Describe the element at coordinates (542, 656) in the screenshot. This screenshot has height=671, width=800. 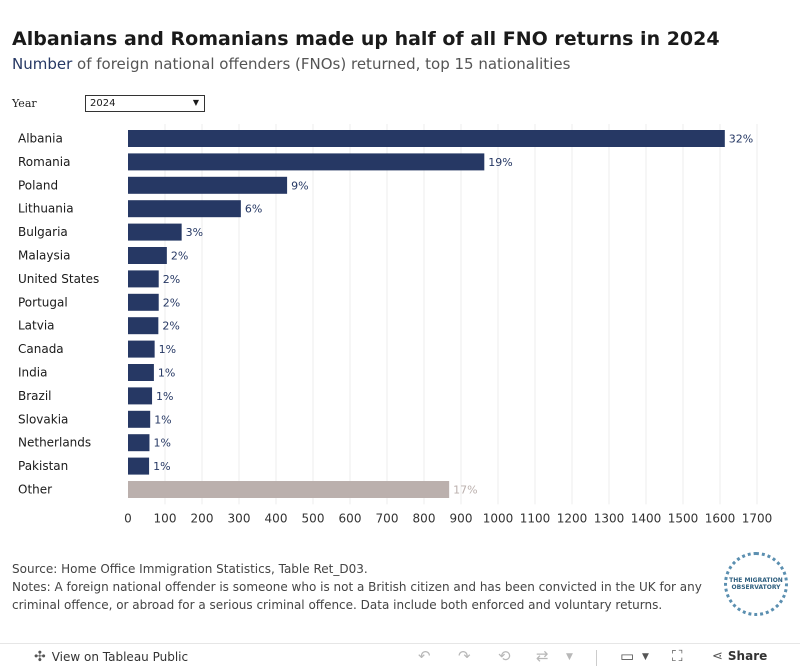
I see `refresh-icon: ⇄` at that location.